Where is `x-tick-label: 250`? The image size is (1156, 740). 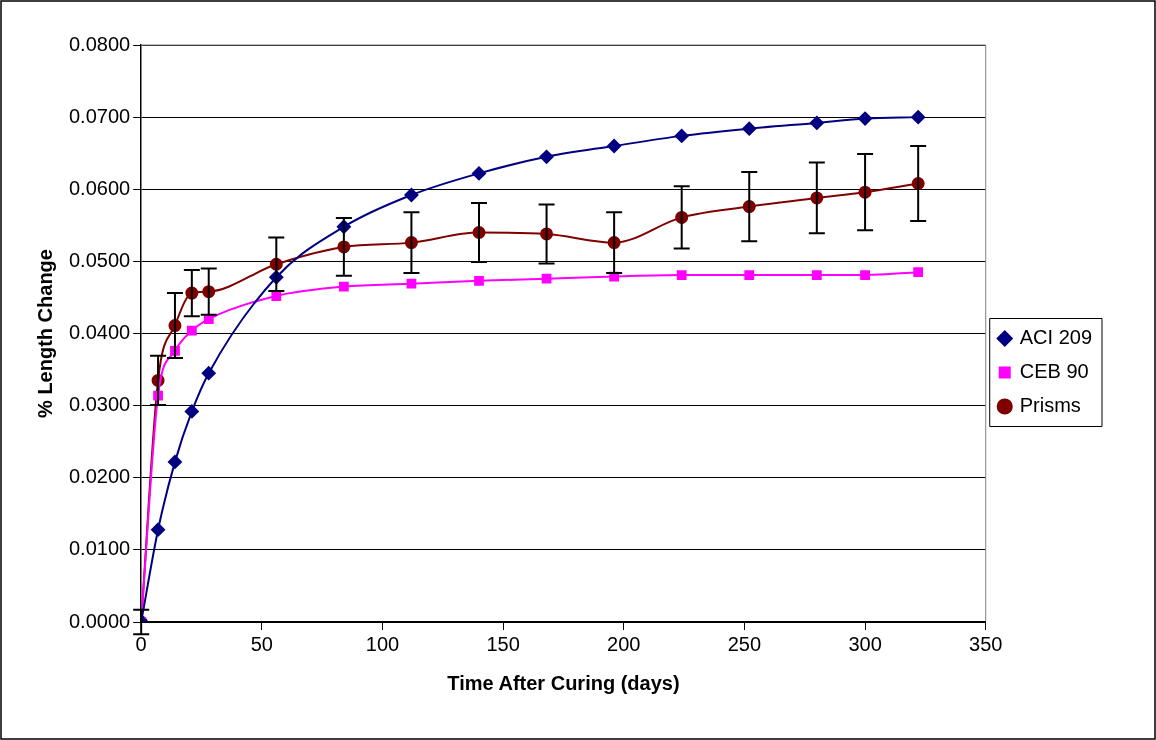
x-tick-label: 250 is located at coordinates (744, 643).